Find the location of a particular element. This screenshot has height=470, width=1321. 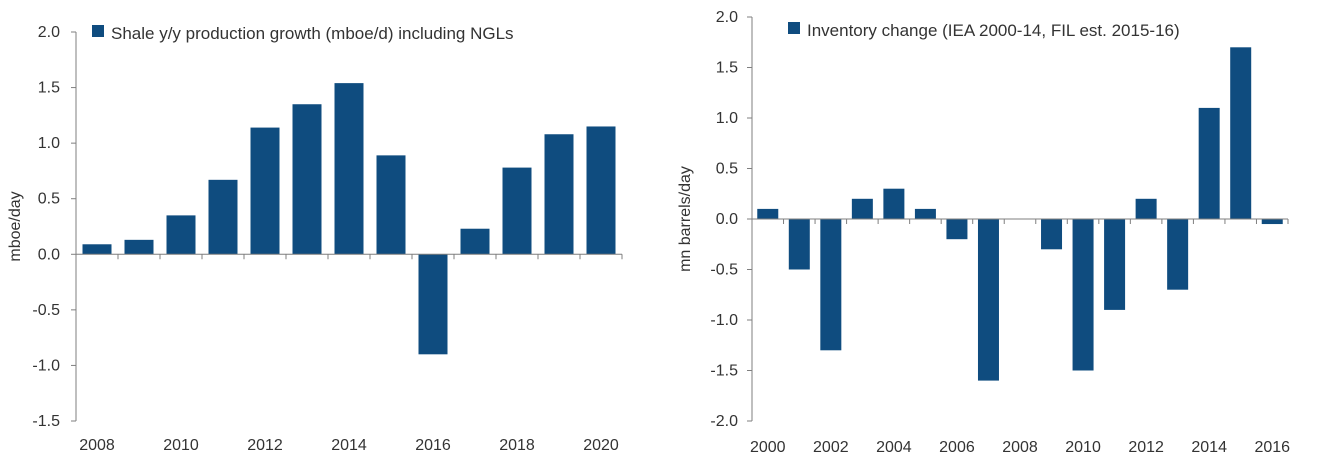

bar-2018 is located at coordinates (517, 211).